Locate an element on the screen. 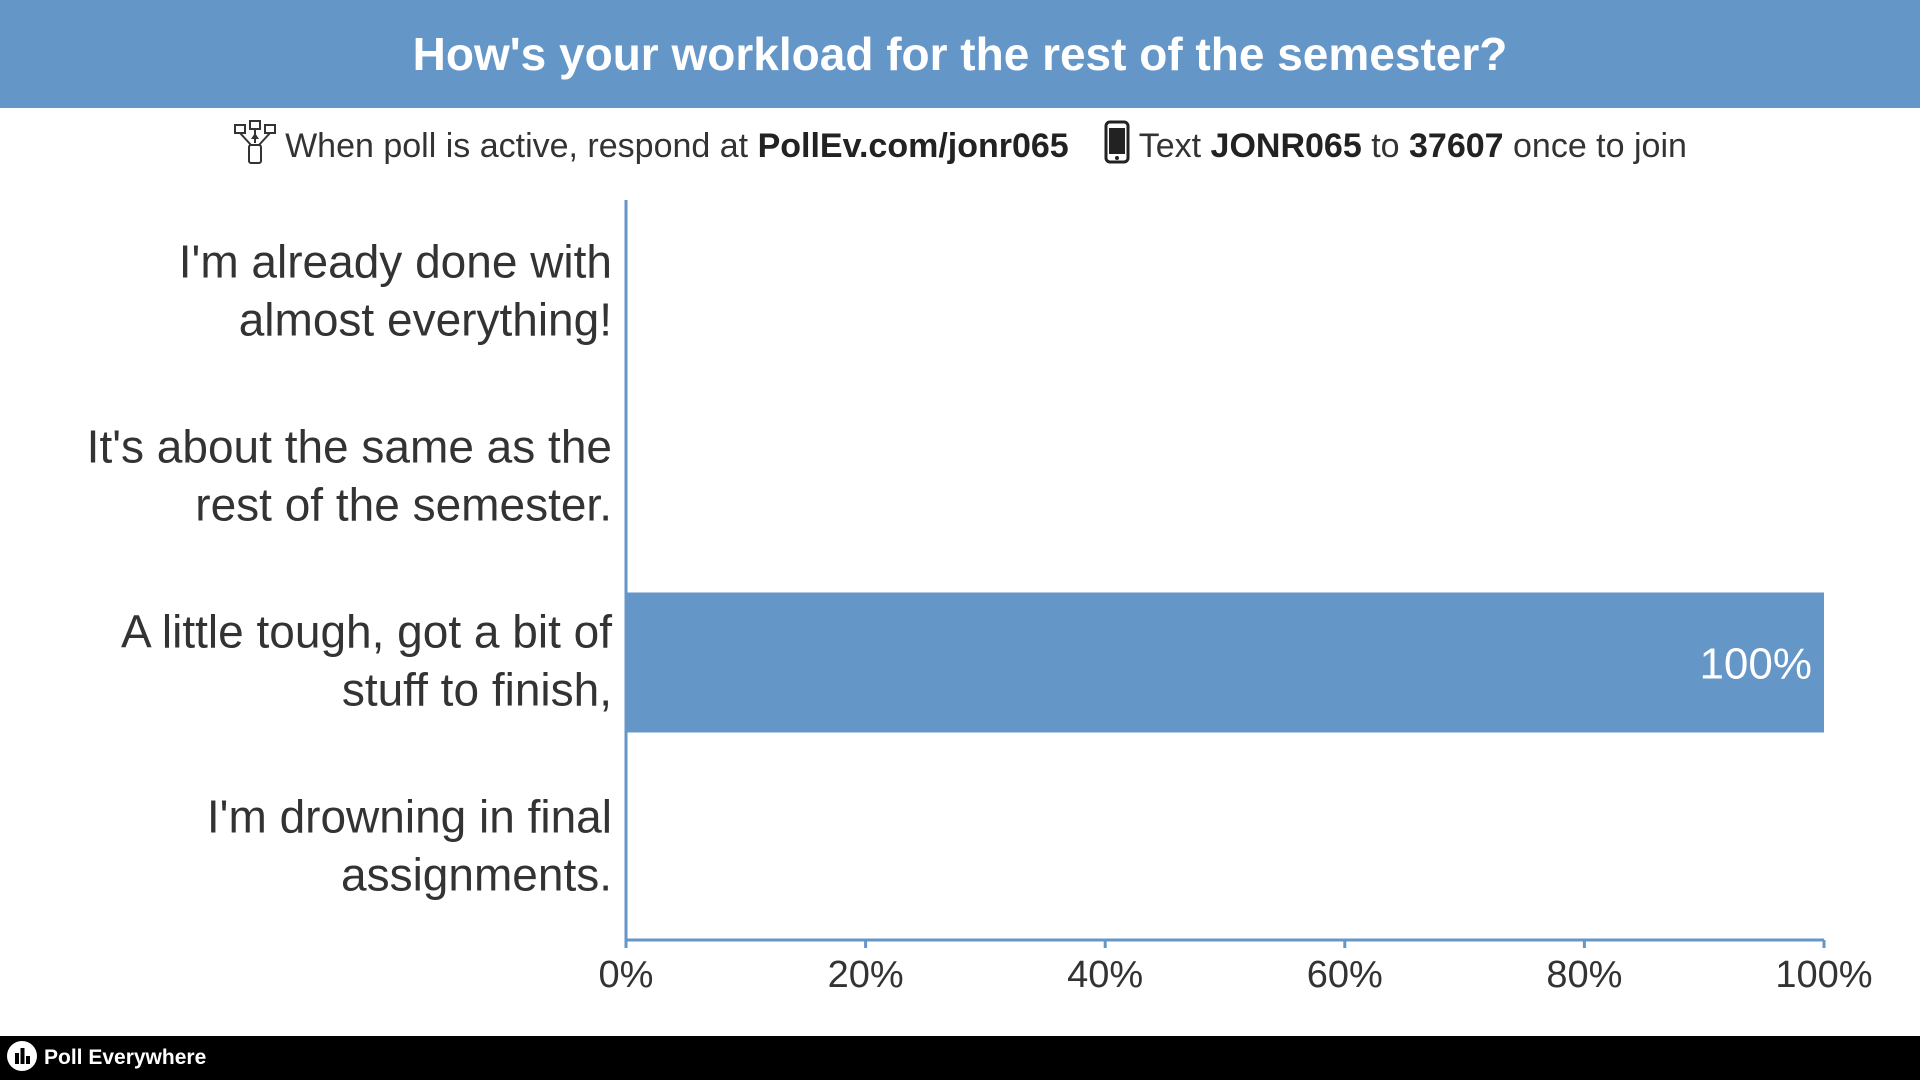  category-label: I'm already done with almost everything! is located at coordinates (395, 291).